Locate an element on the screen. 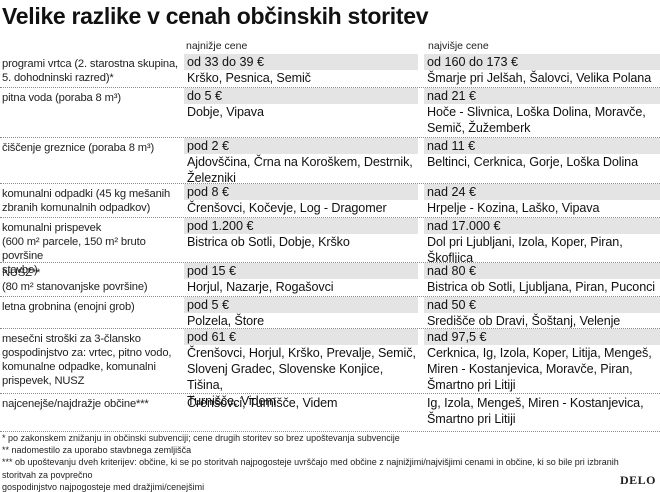  service-label: pitna voda (poraba 8 m³) is located at coordinates (90, 98).